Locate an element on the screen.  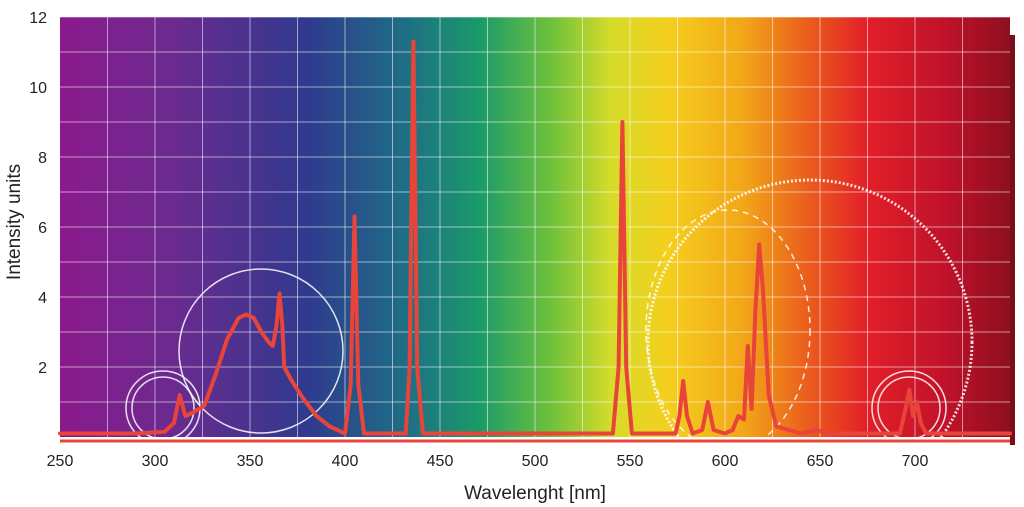
y-tick-label: 10 is located at coordinates (38, 88).